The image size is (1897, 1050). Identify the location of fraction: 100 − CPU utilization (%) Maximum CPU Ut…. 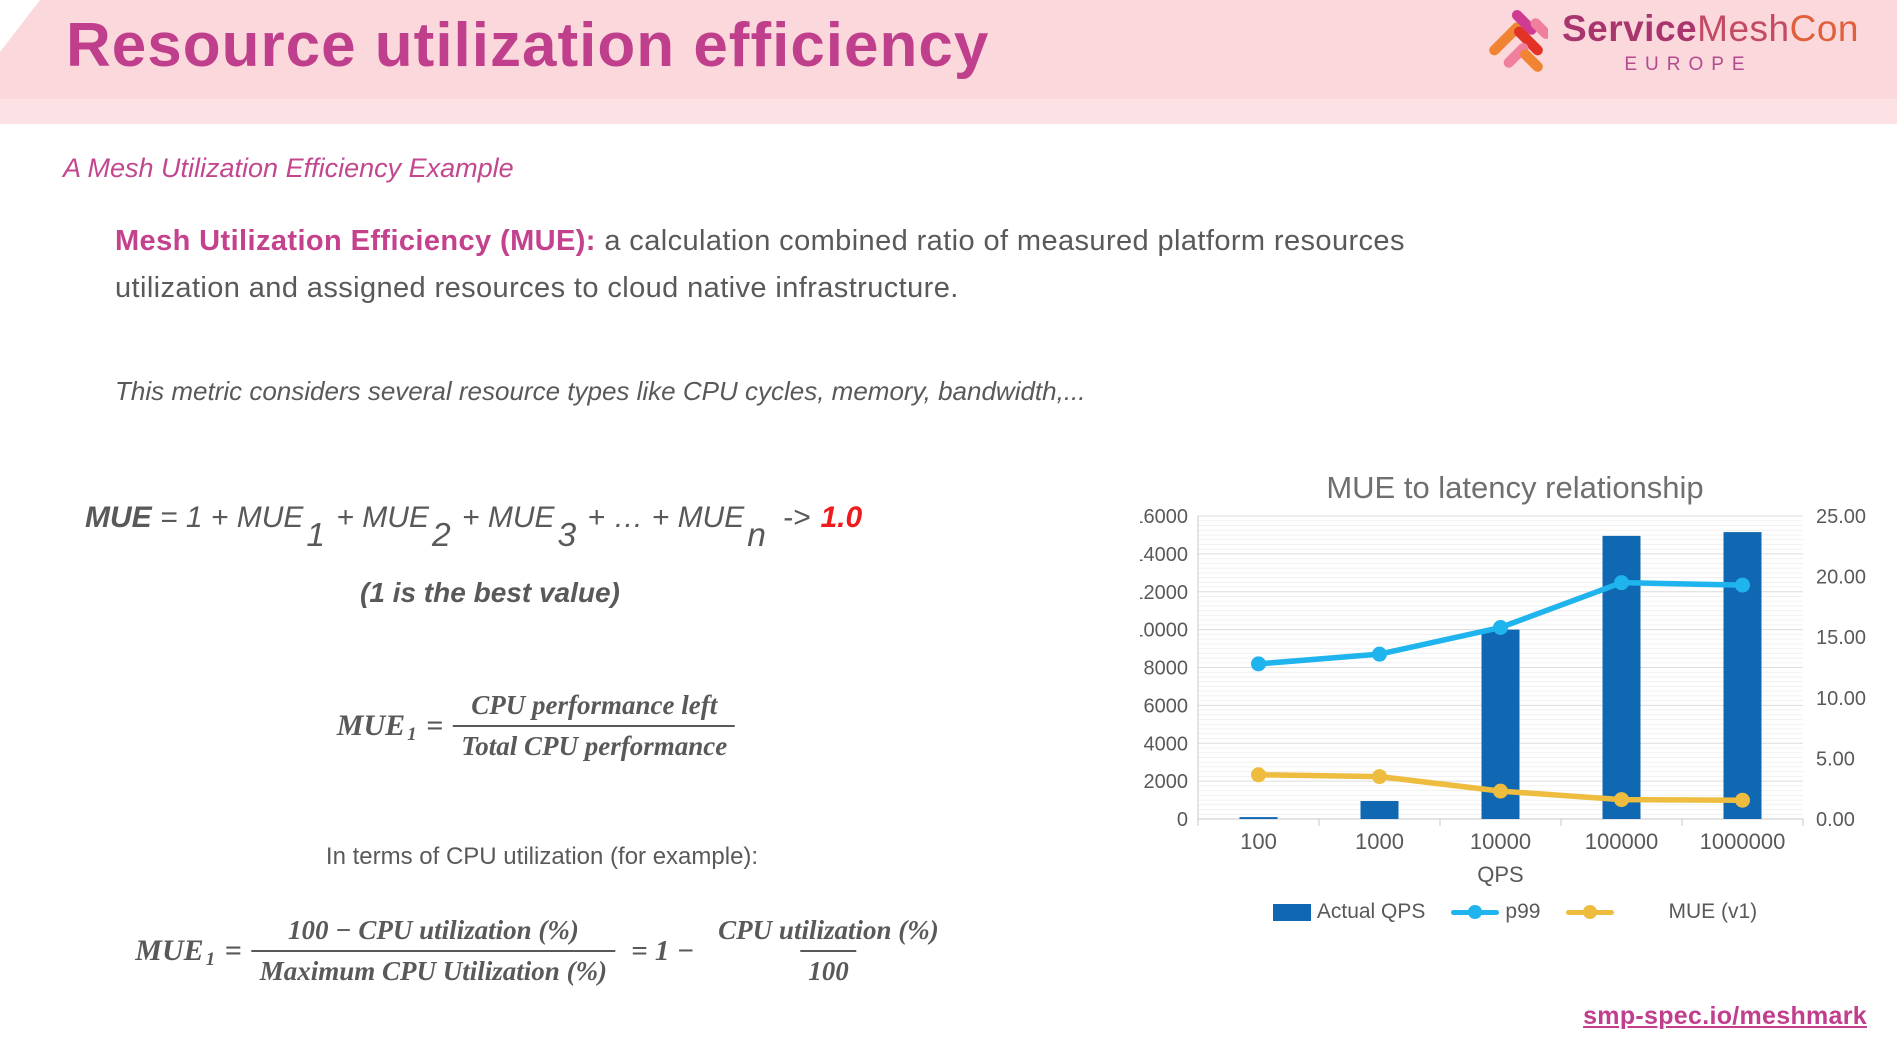
(433, 951).